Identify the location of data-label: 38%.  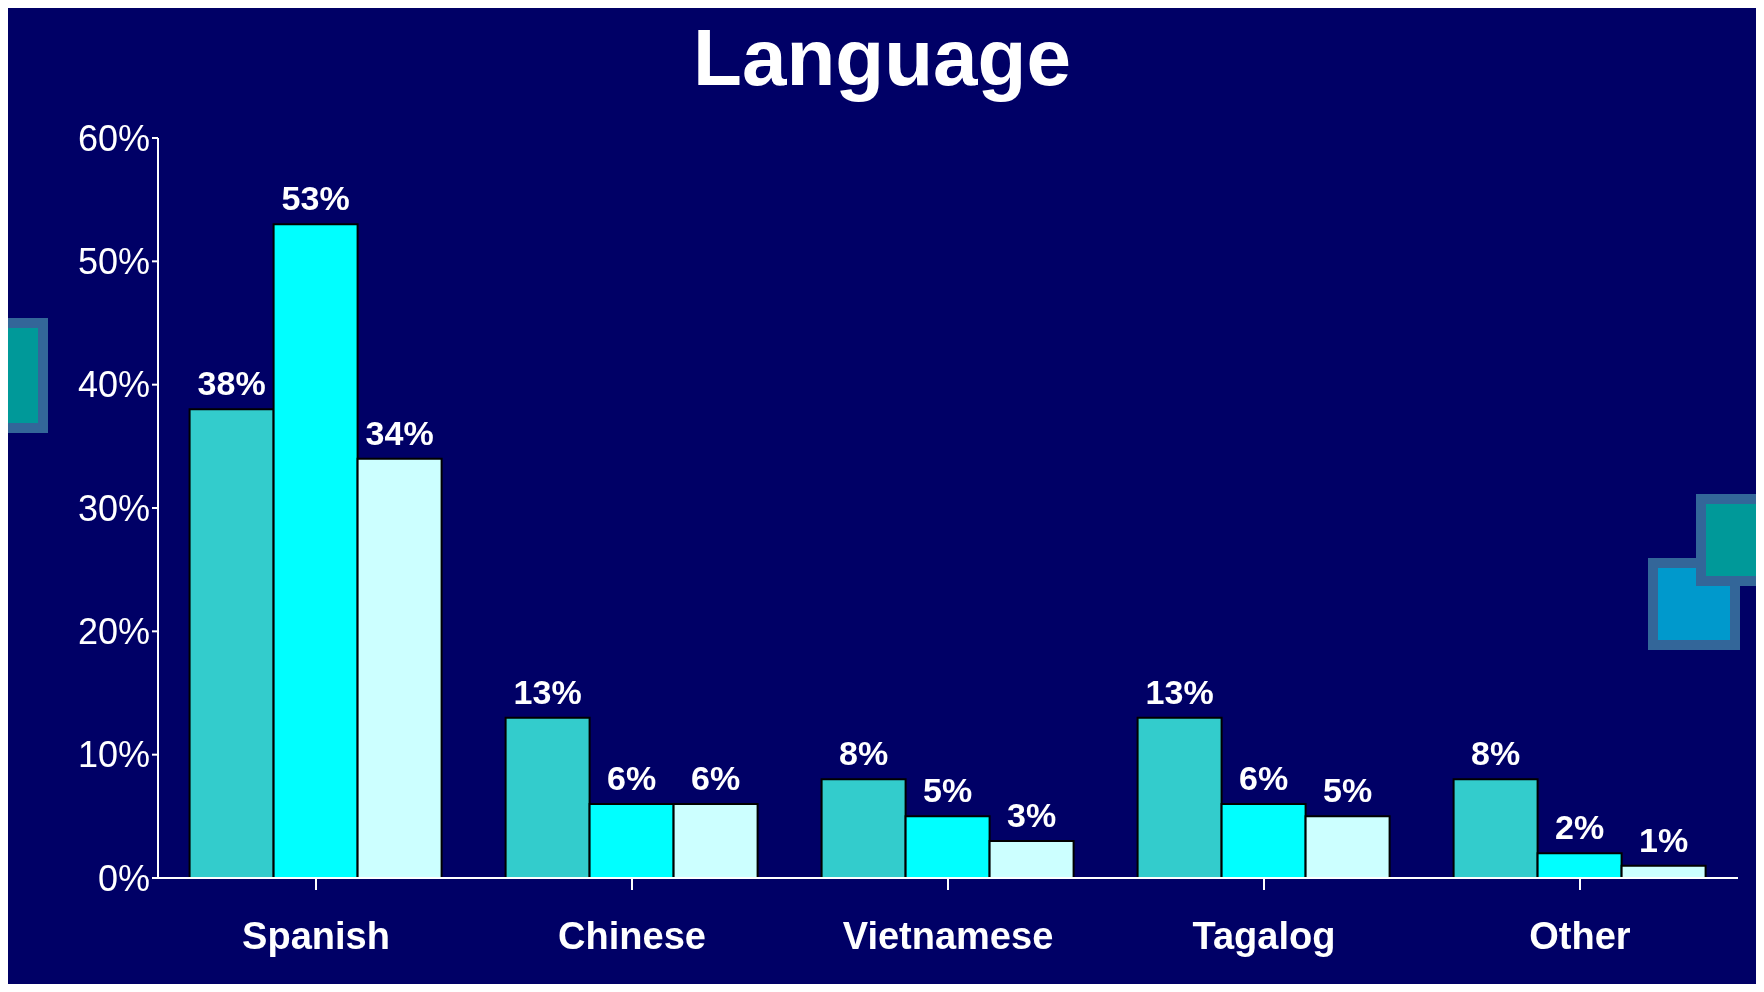
(231, 383).